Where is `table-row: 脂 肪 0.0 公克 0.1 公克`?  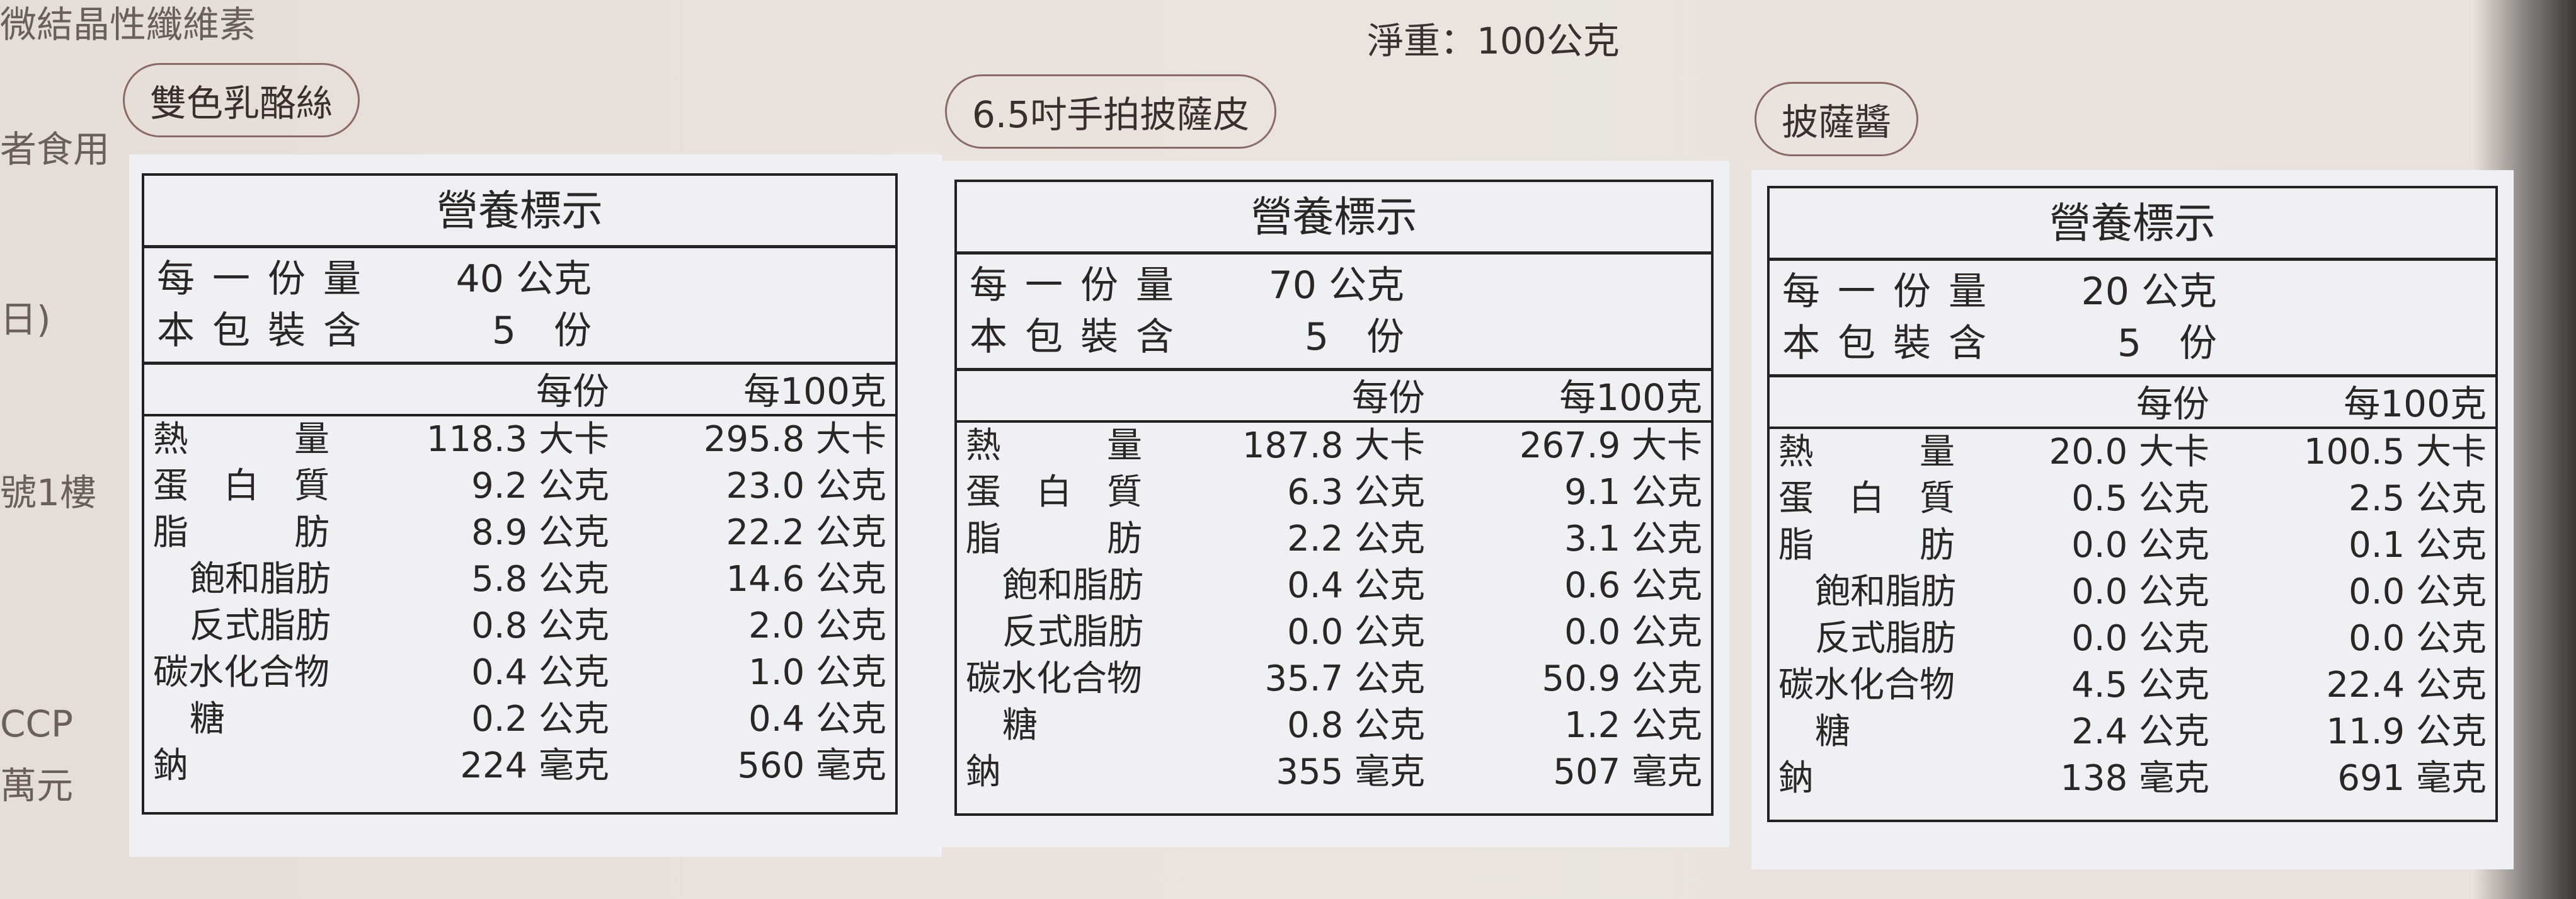 table-row: 脂 肪 0.0 公克 0.1 公克 is located at coordinates (2132, 546).